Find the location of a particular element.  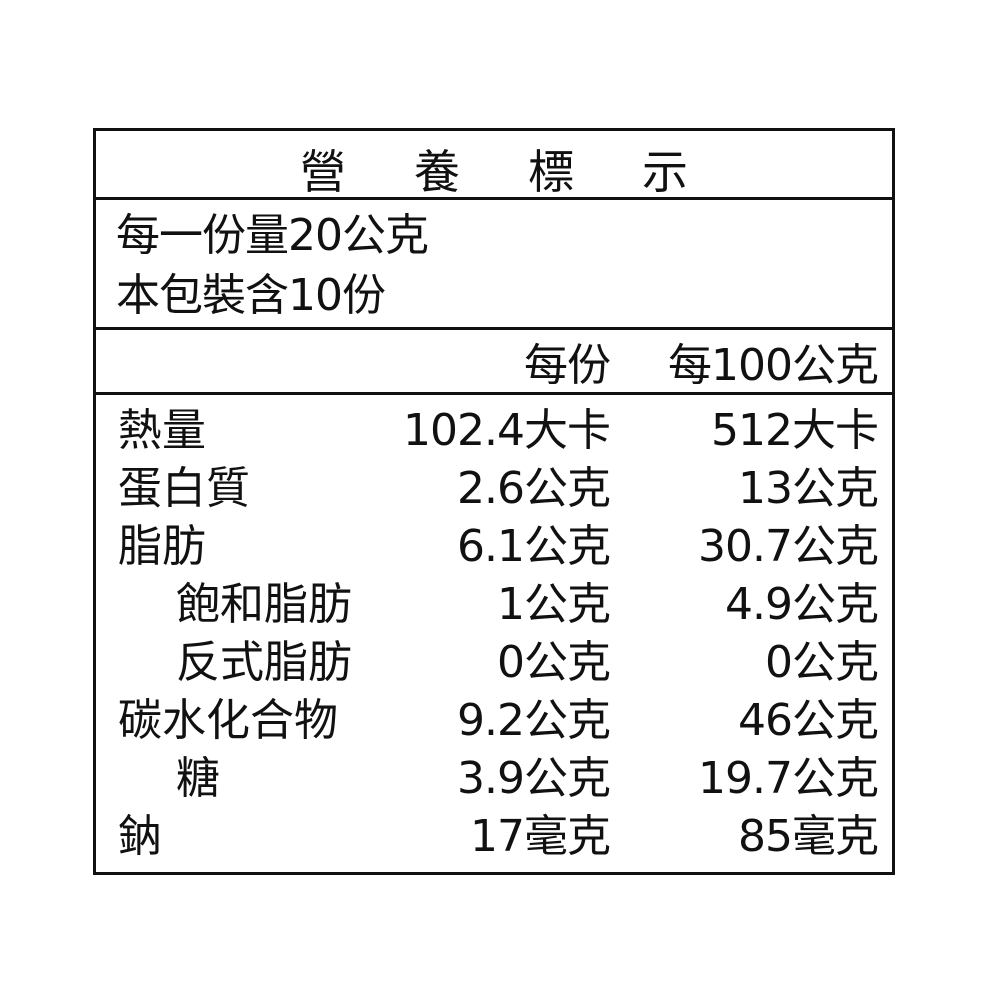

per-serving-value: 17毫克 is located at coordinates (540, 836).